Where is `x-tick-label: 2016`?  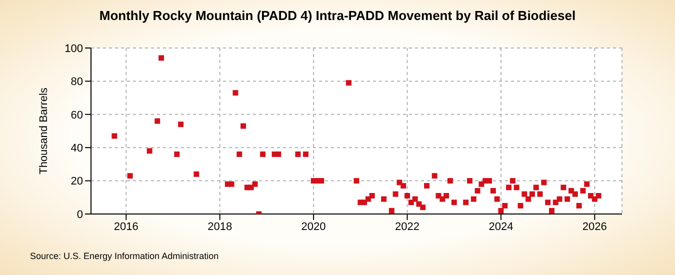
x-tick-label: 2016 is located at coordinates (126, 226).